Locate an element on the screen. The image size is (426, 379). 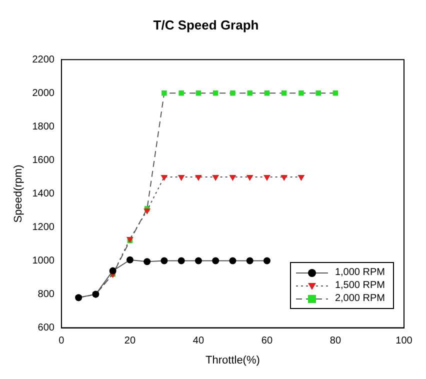
y-tick-label: 1400 is located at coordinates (43, 194).